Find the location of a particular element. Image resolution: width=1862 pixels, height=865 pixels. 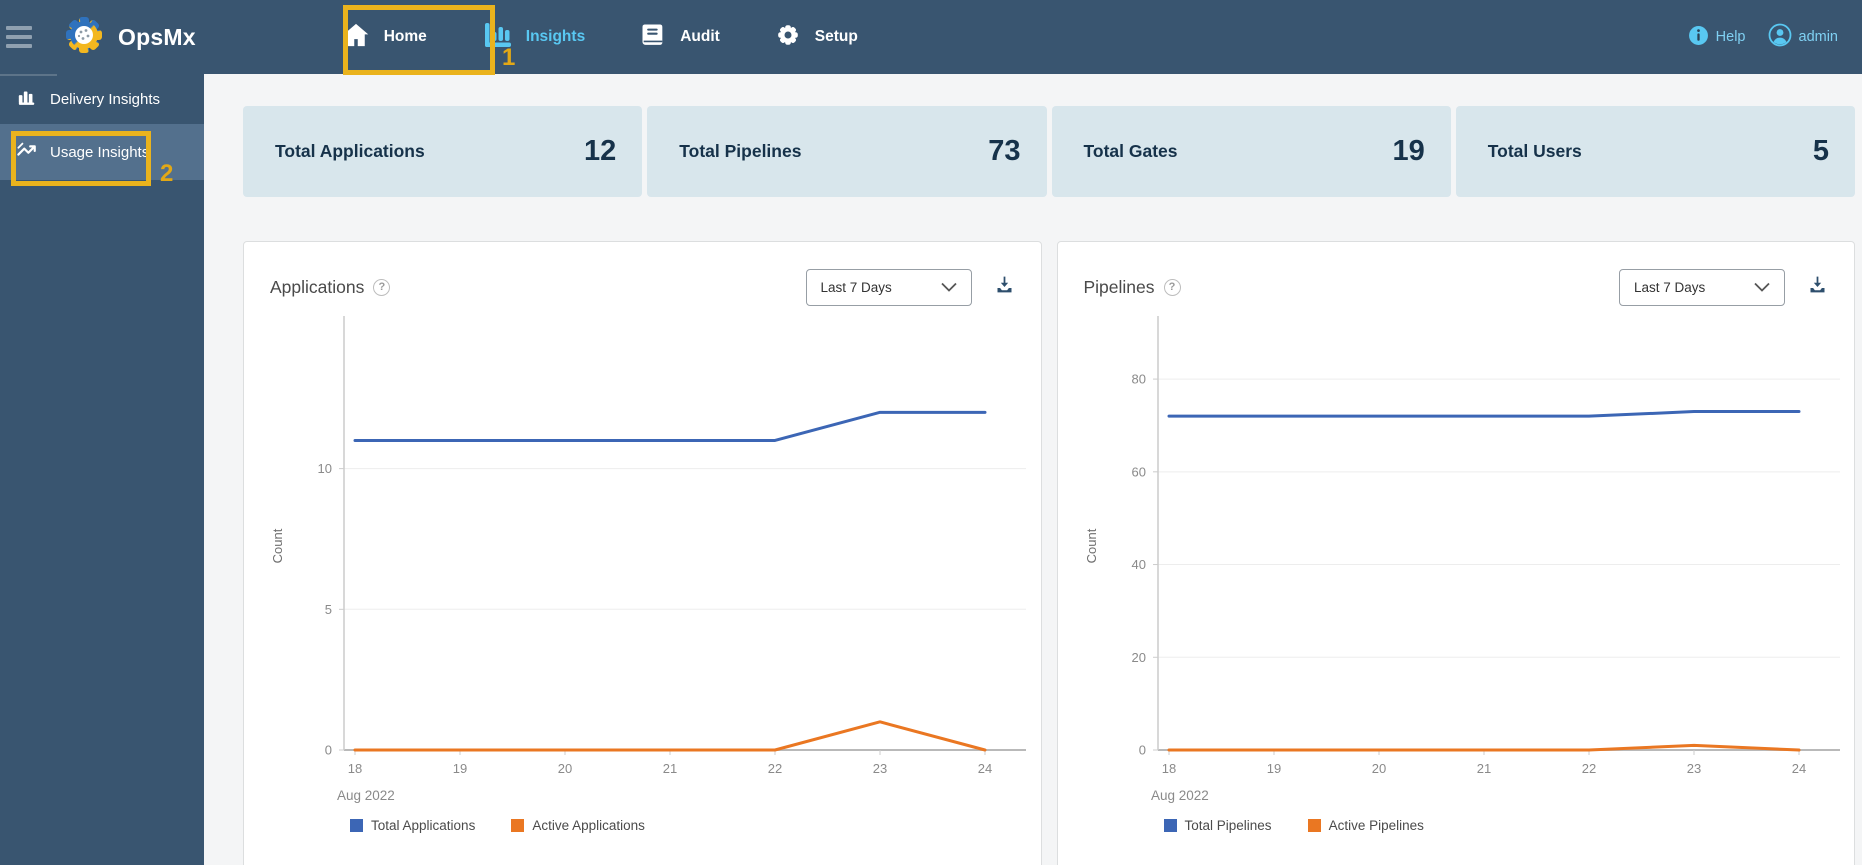

brand: OpsMx is located at coordinates (127, 37).